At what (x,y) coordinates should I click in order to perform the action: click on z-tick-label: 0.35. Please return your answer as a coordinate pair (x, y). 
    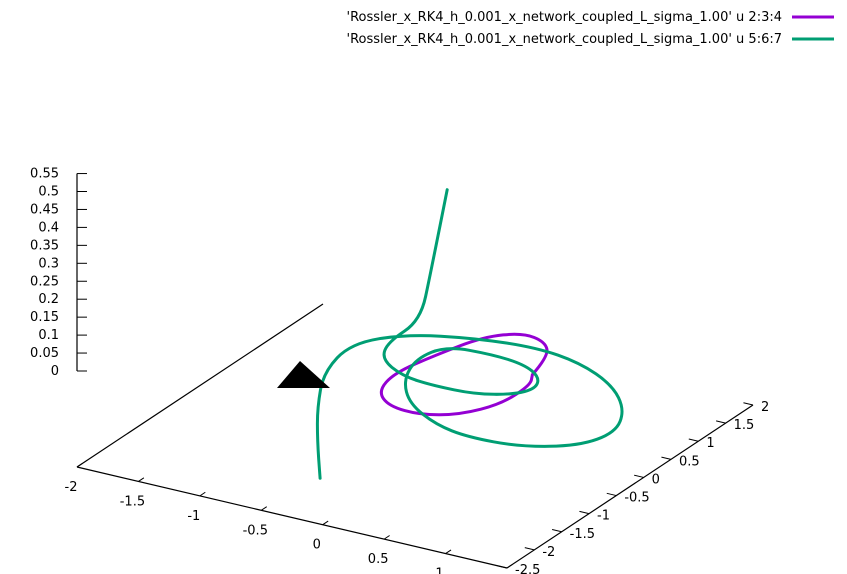
    Looking at the image, I should click on (44, 245).